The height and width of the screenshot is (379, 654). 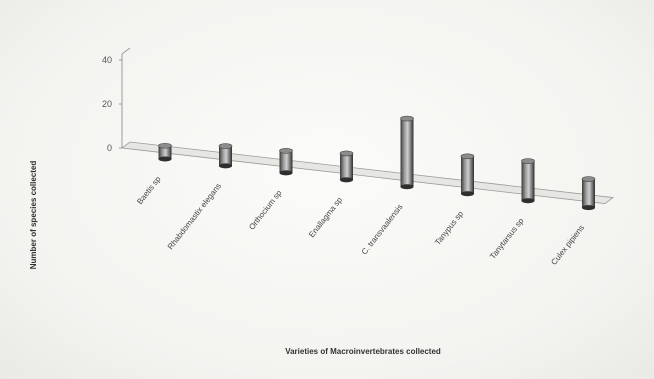 What do you see at coordinates (507, 238) in the screenshot?
I see `category-label: Tanytarsus sp` at bounding box center [507, 238].